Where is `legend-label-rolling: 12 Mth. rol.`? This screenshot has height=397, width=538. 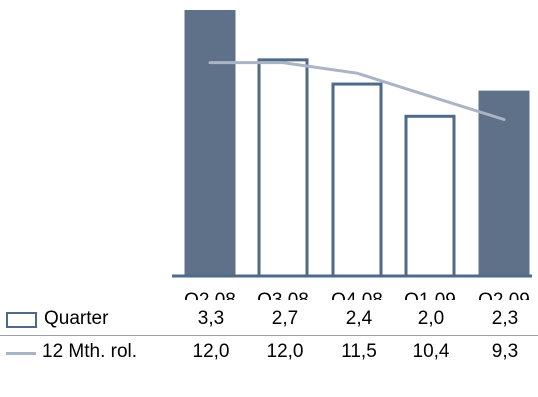
legend-label-rolling: 12 Mth. rol. is located at coordinates (90, 351).